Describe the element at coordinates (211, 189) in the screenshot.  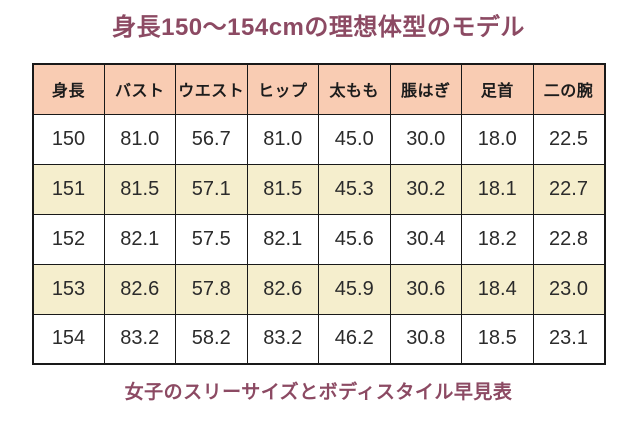
I see `table-cell: 57.1` at that location.